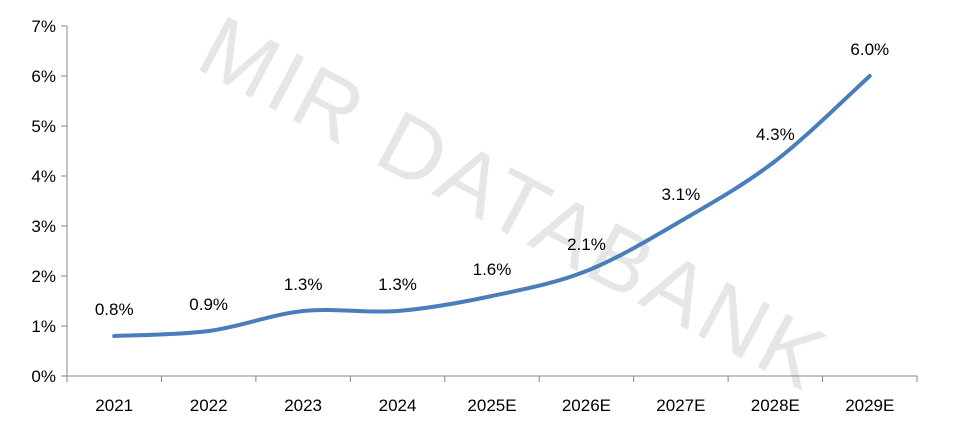 The image size is (957, 439). I want to click on y-tick-label: 6%, so click(43, 76).